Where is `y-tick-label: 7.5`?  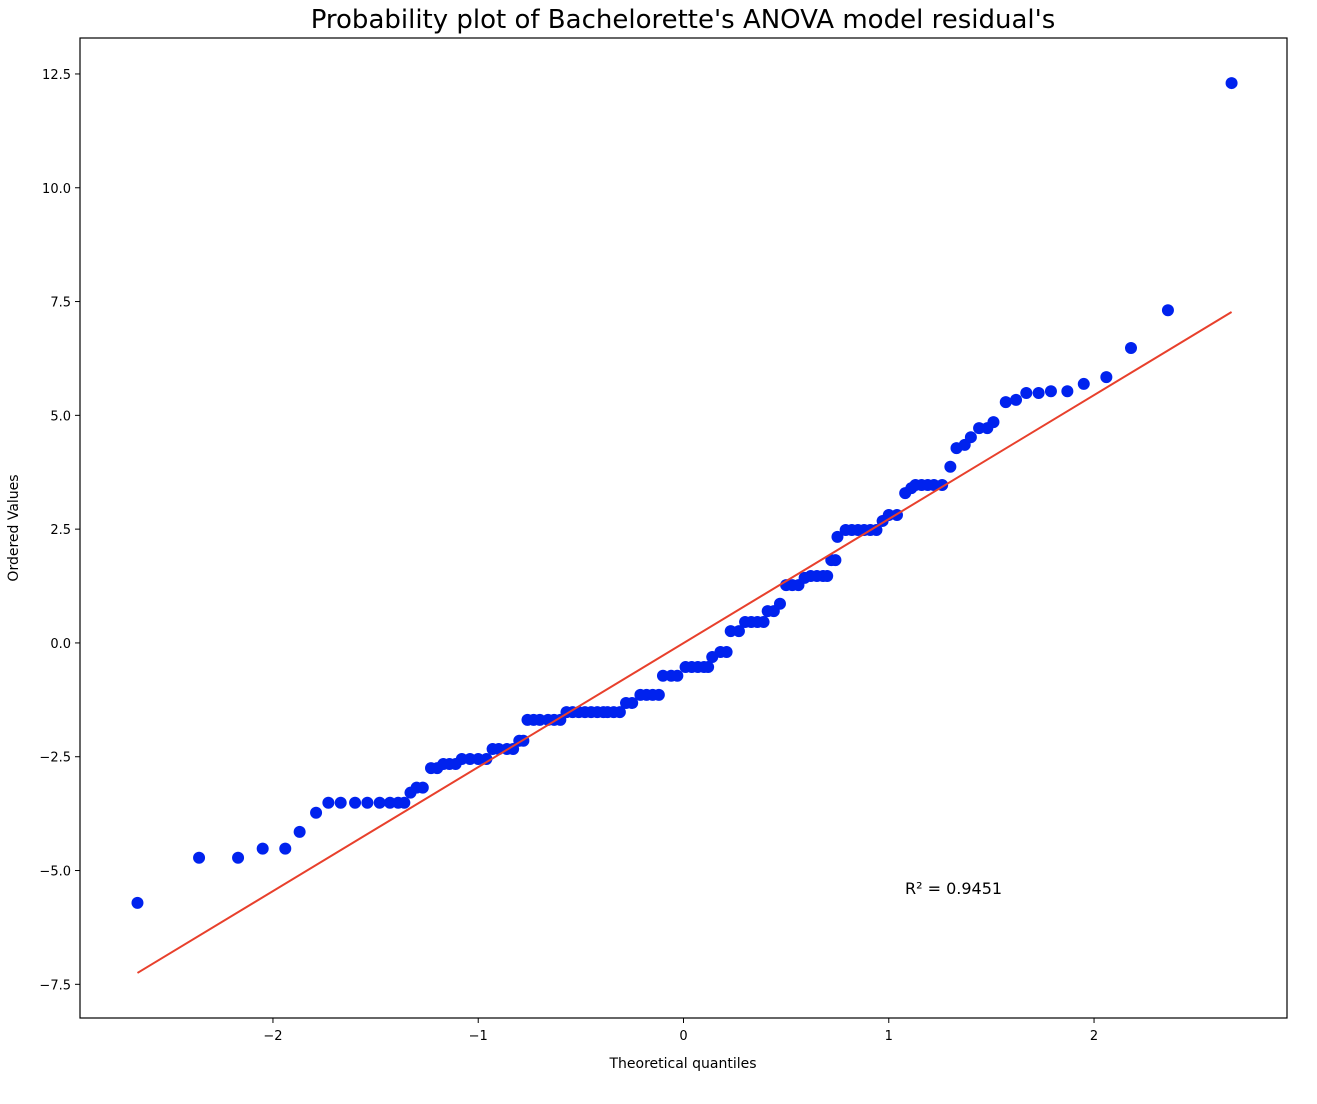 y-tick-label: 7.5 is located at coordinates (60, 303).